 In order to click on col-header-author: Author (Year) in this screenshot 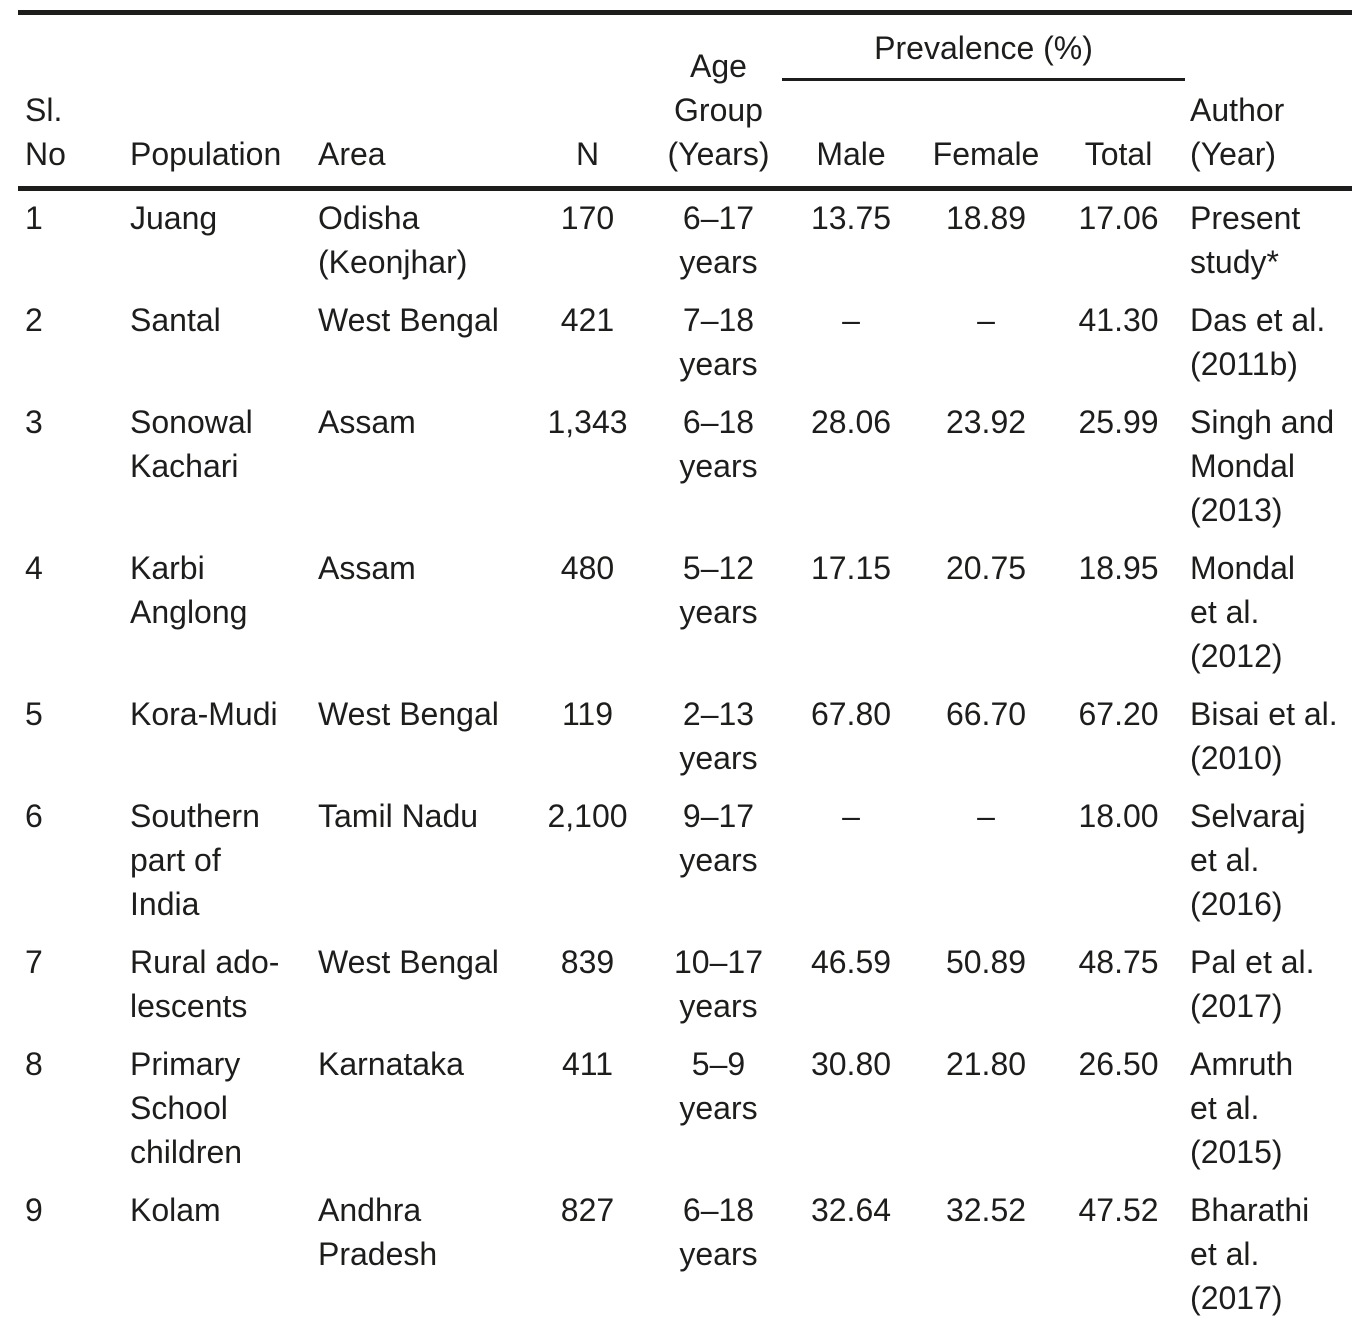, I will do `click(1268, 101)`.